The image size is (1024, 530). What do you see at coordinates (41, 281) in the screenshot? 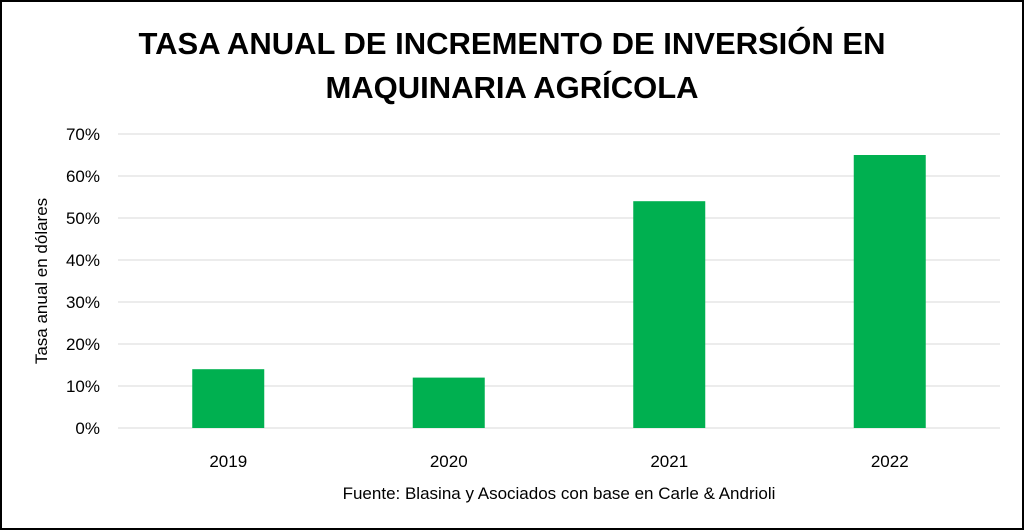
I see `y-axis-label: Tasa anual en dólares` at bounding box center [41, 281].